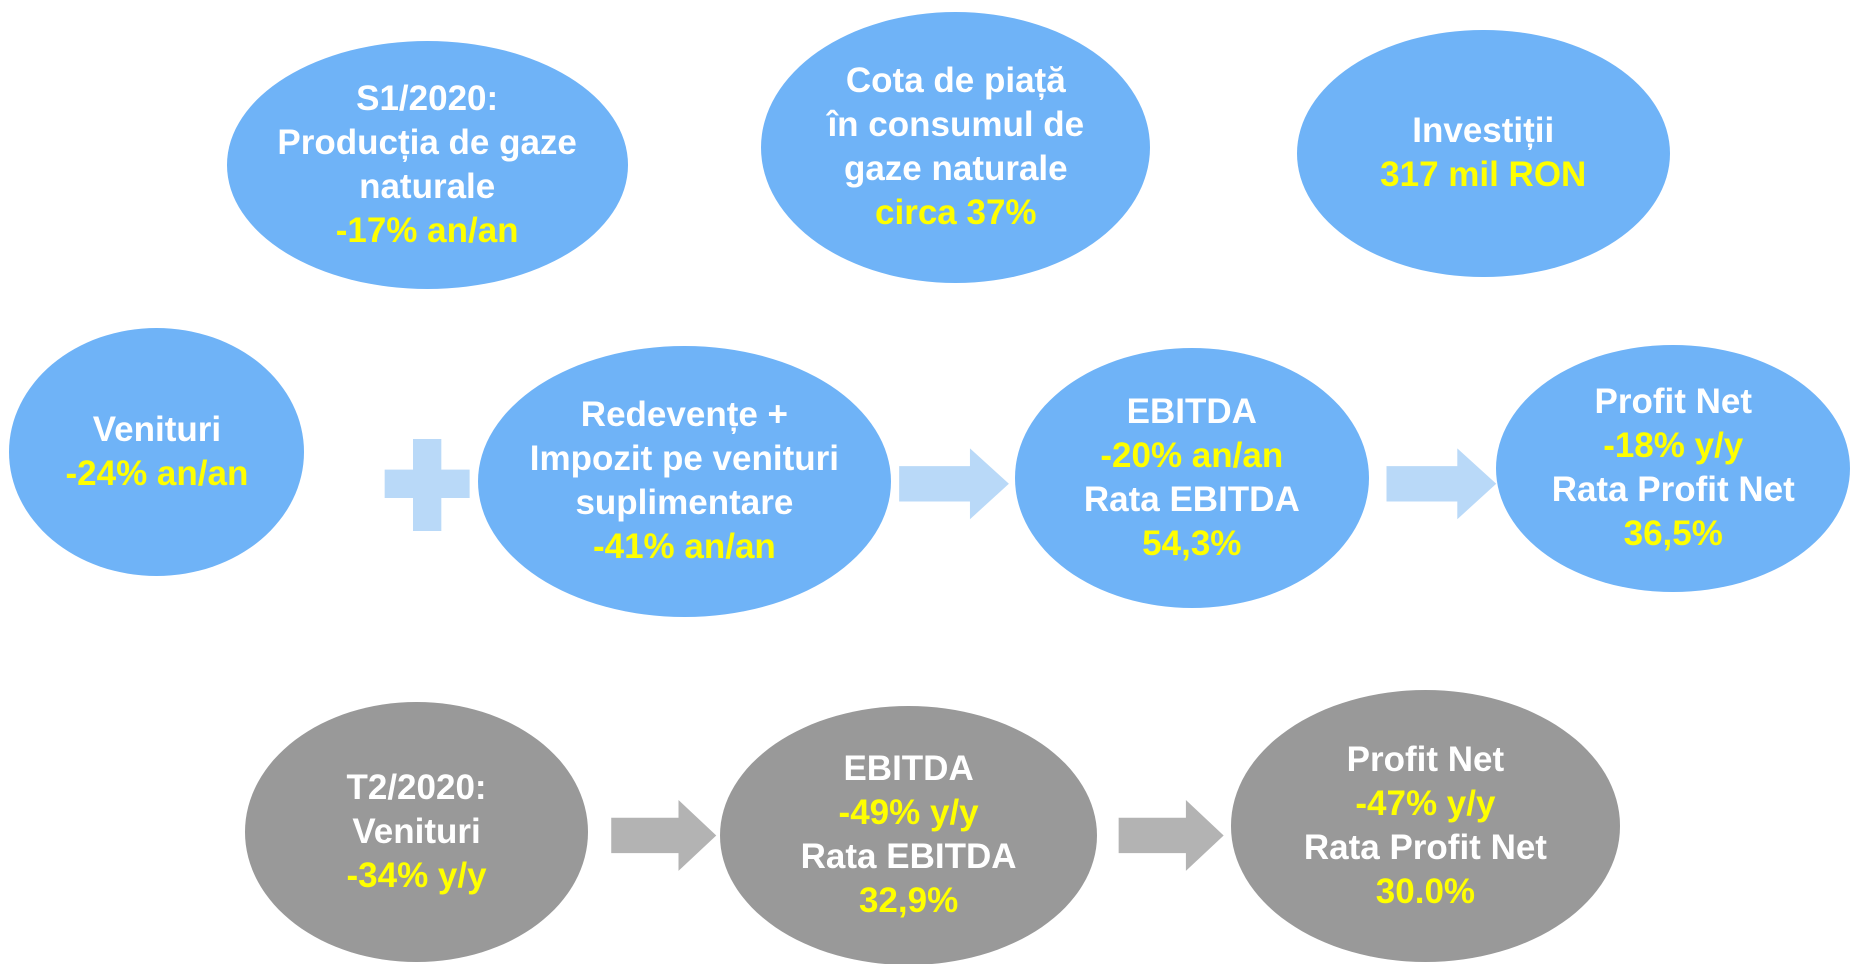  What do you see at coordinates (427, 99) in the screenshot?
I see `node-text: S1/2020:` at bounding box center [427, 99].